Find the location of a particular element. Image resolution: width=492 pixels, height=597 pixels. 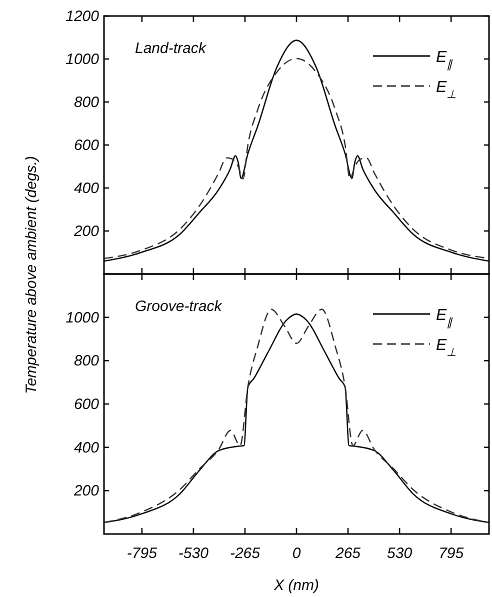

annotation: Groove-track is located at coordinates (179, 306).